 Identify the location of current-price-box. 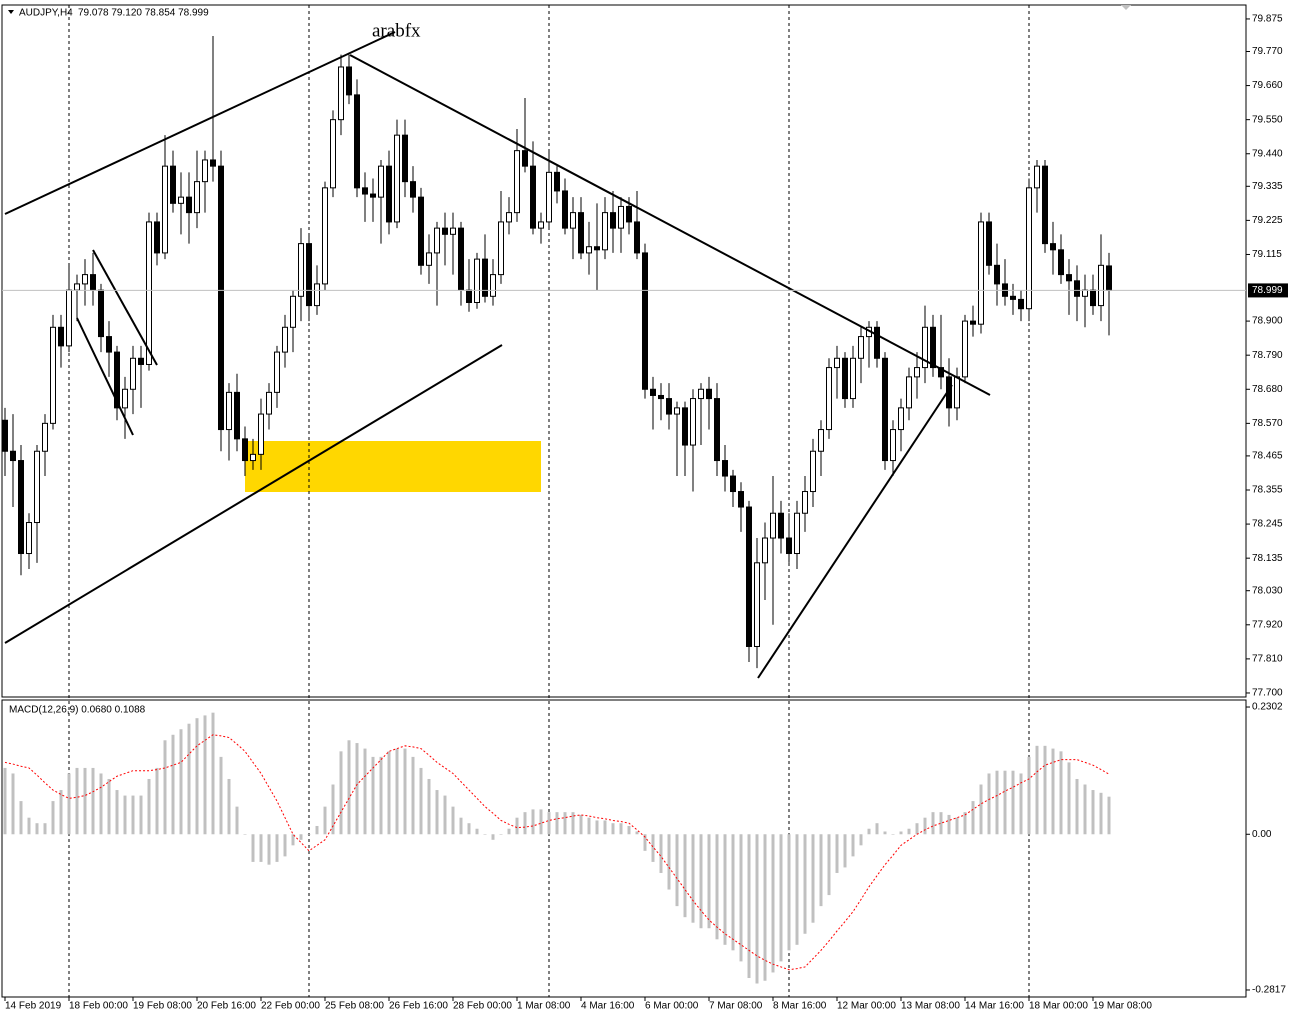
(1268, 290).